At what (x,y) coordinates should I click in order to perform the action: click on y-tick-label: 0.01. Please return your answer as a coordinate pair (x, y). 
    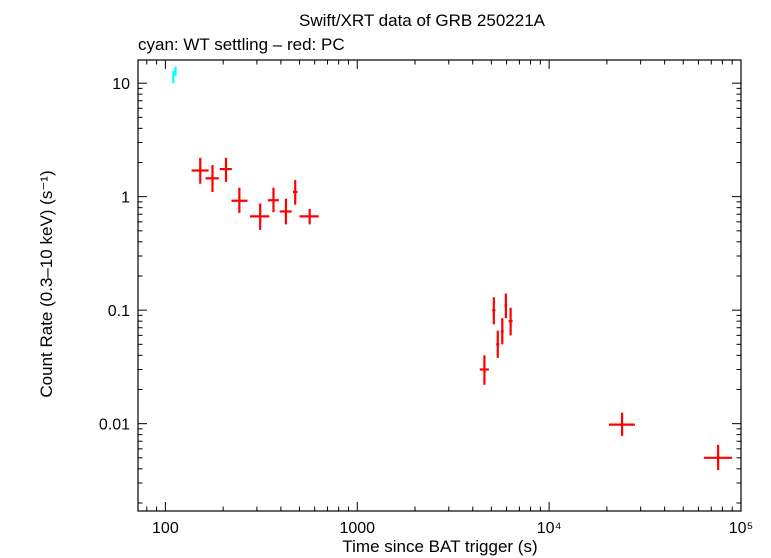
    Looking at the image, I should click on (114, 425).